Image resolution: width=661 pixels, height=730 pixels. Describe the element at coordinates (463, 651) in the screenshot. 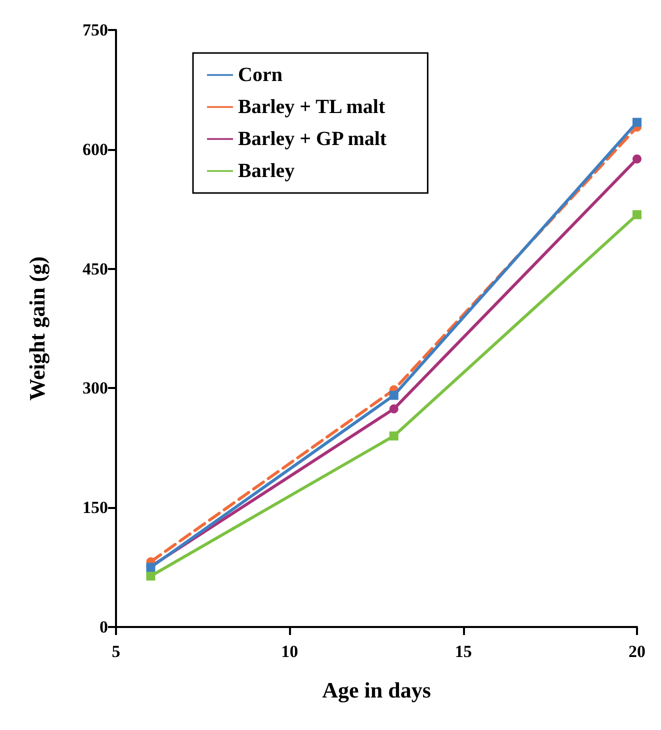

I see `x-tick-label: 15` at that location.